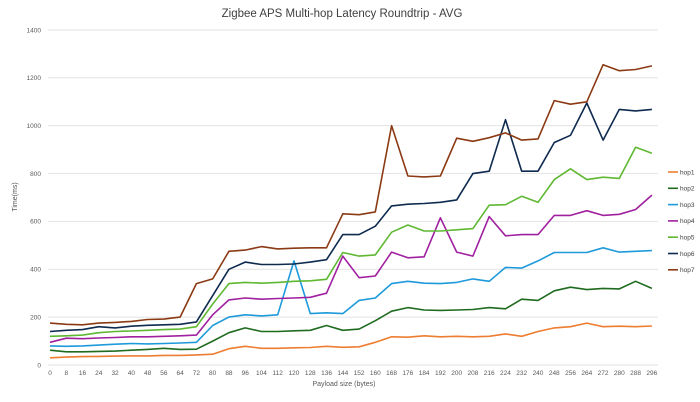 The image size is (700, 402). I want to click on x-axis-label: Payload size (bytes), so click(343, 384).